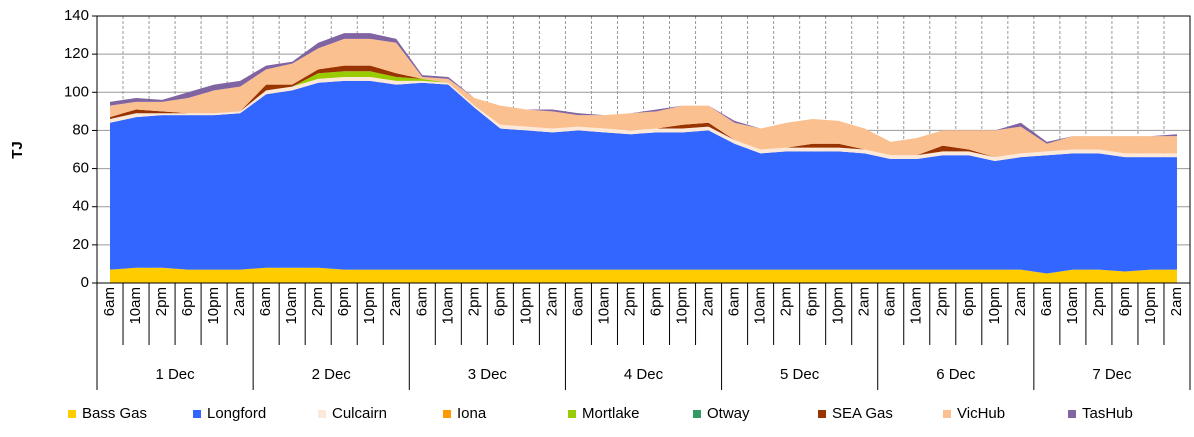  I want to click on x-group-label: 4 Dec, so click(644, 374).